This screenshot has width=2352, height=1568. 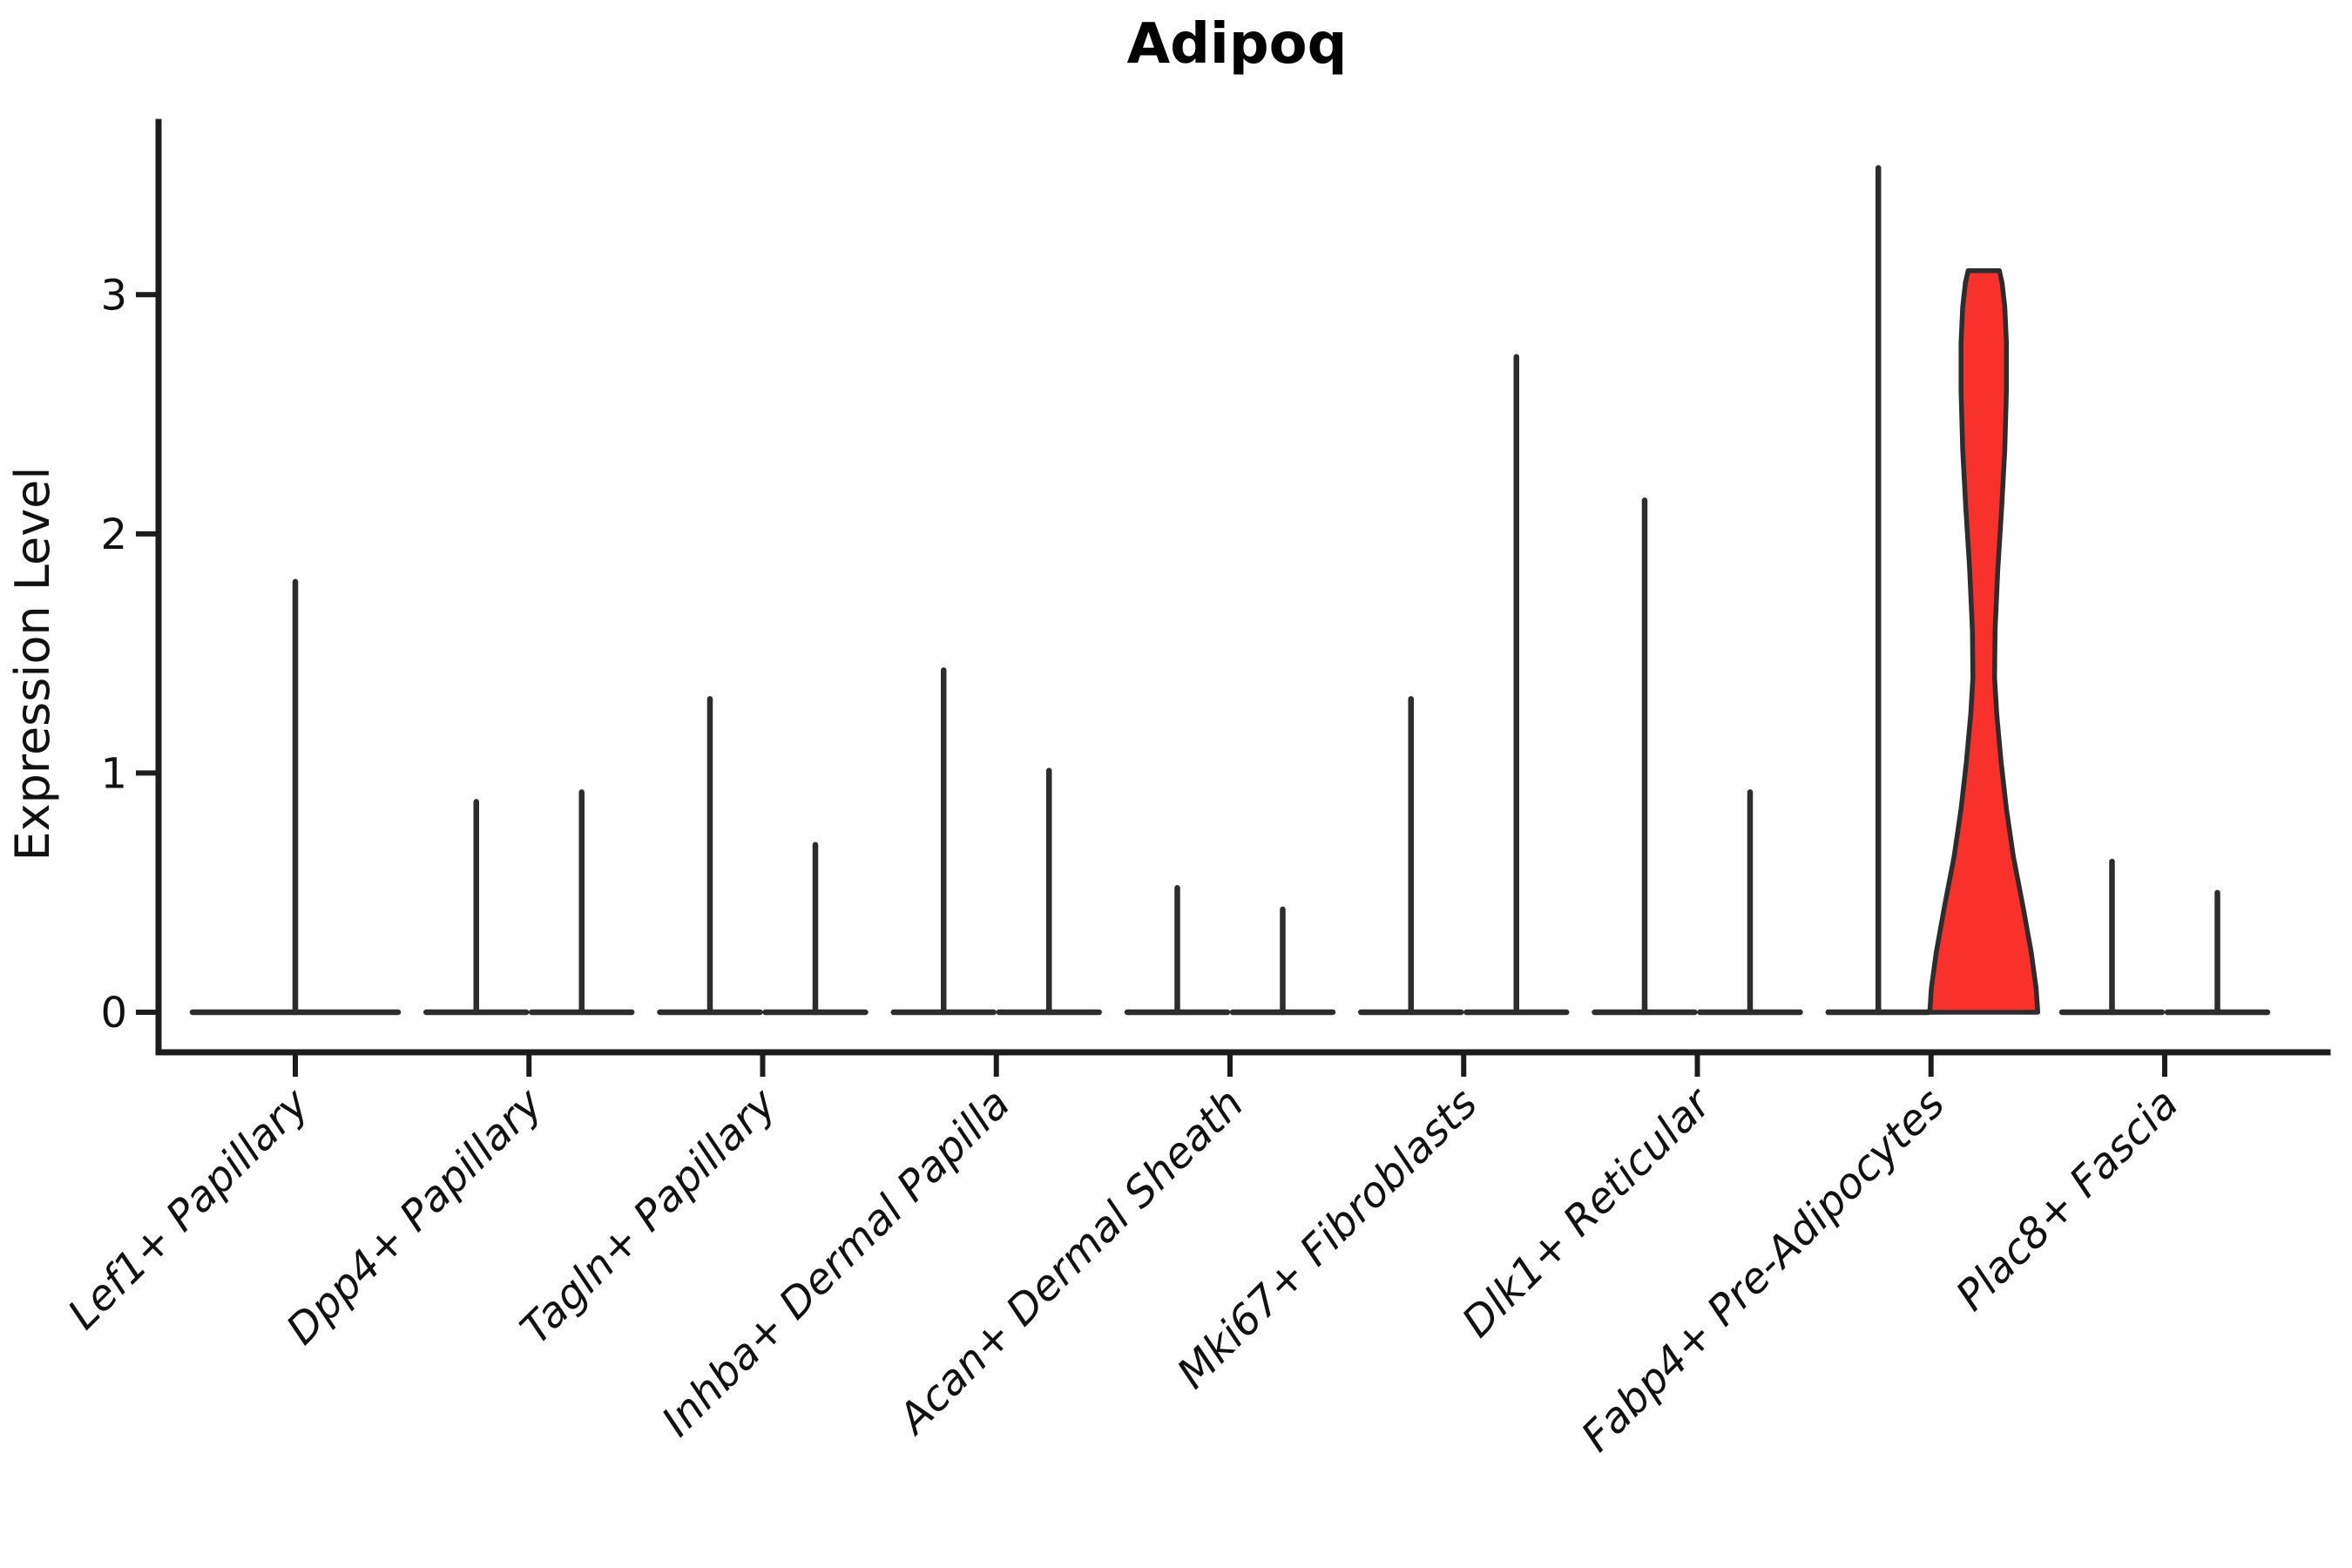 I want to click on x-tick-label: Dpp4+ Papillary, so click(x=415, y=1216).